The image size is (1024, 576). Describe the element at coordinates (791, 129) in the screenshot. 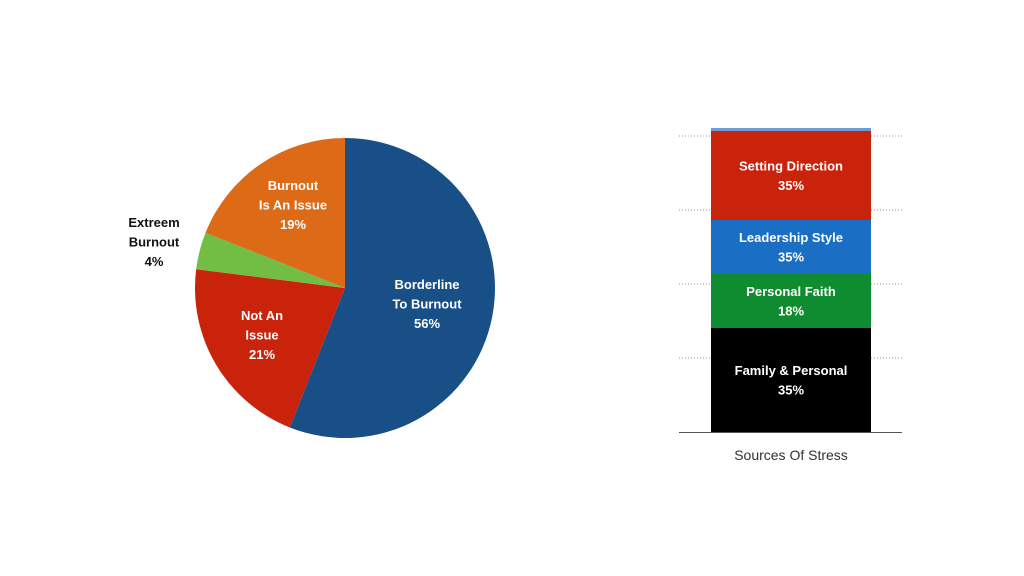

I see `bar-segment-other` at that location.